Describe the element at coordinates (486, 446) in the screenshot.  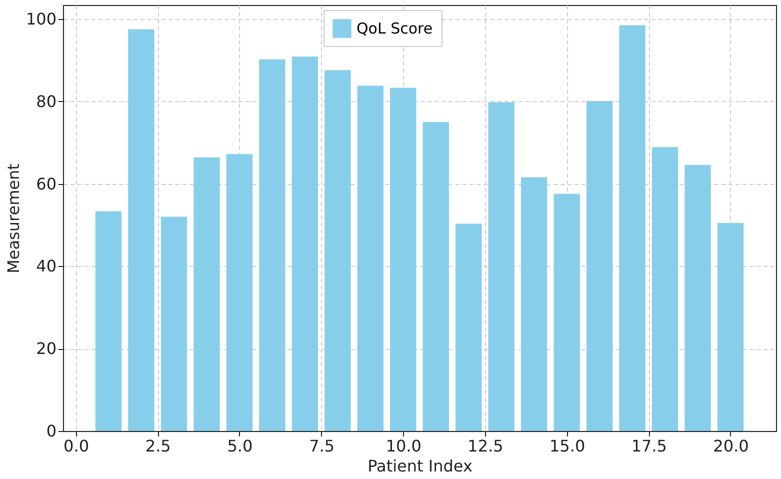
I see `x-tick-label: 12.5` at that location.